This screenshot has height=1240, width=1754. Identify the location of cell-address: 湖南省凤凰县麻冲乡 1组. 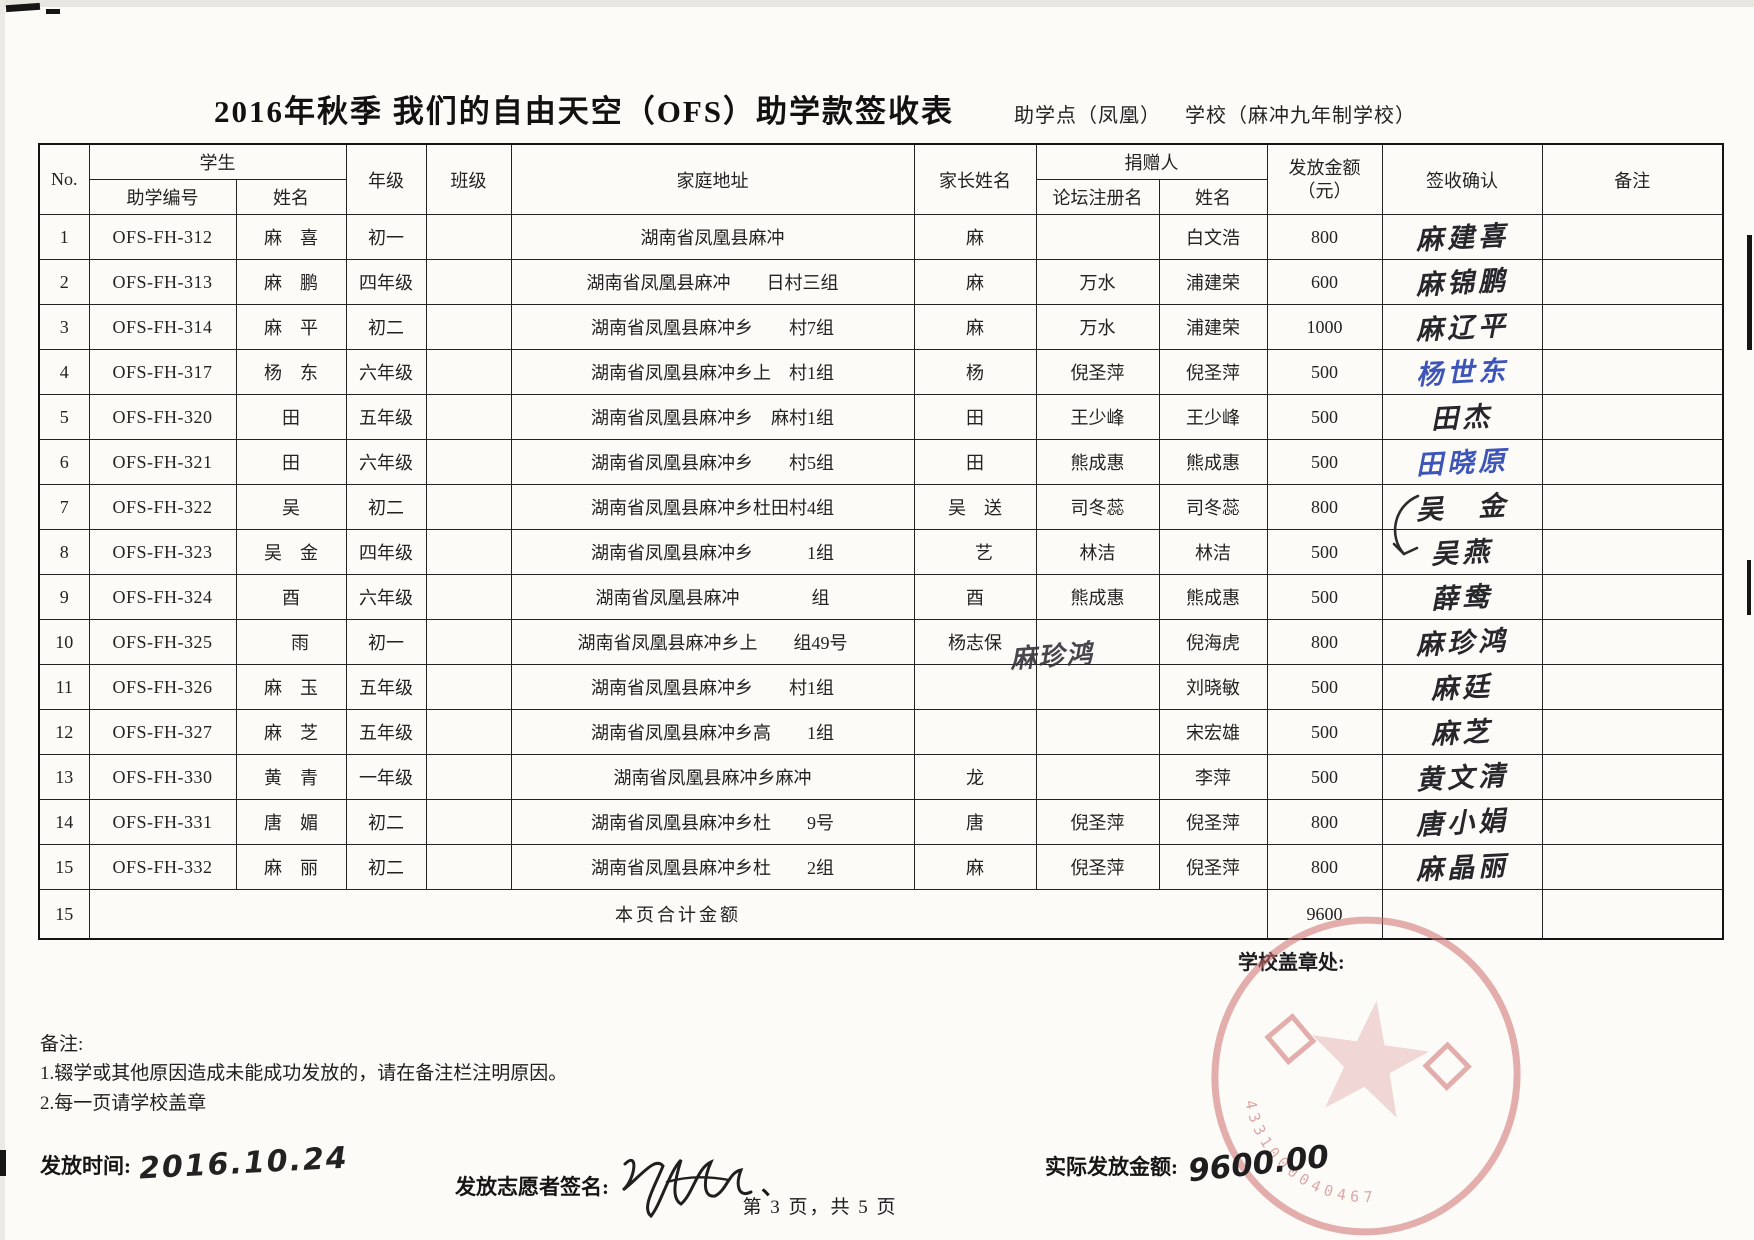
(712, 552).